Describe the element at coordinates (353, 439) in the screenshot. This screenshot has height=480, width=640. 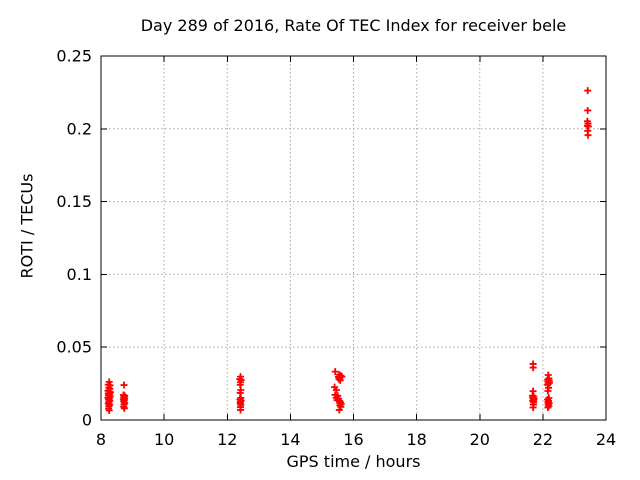
I see `x-tick-label: 16` at that location.